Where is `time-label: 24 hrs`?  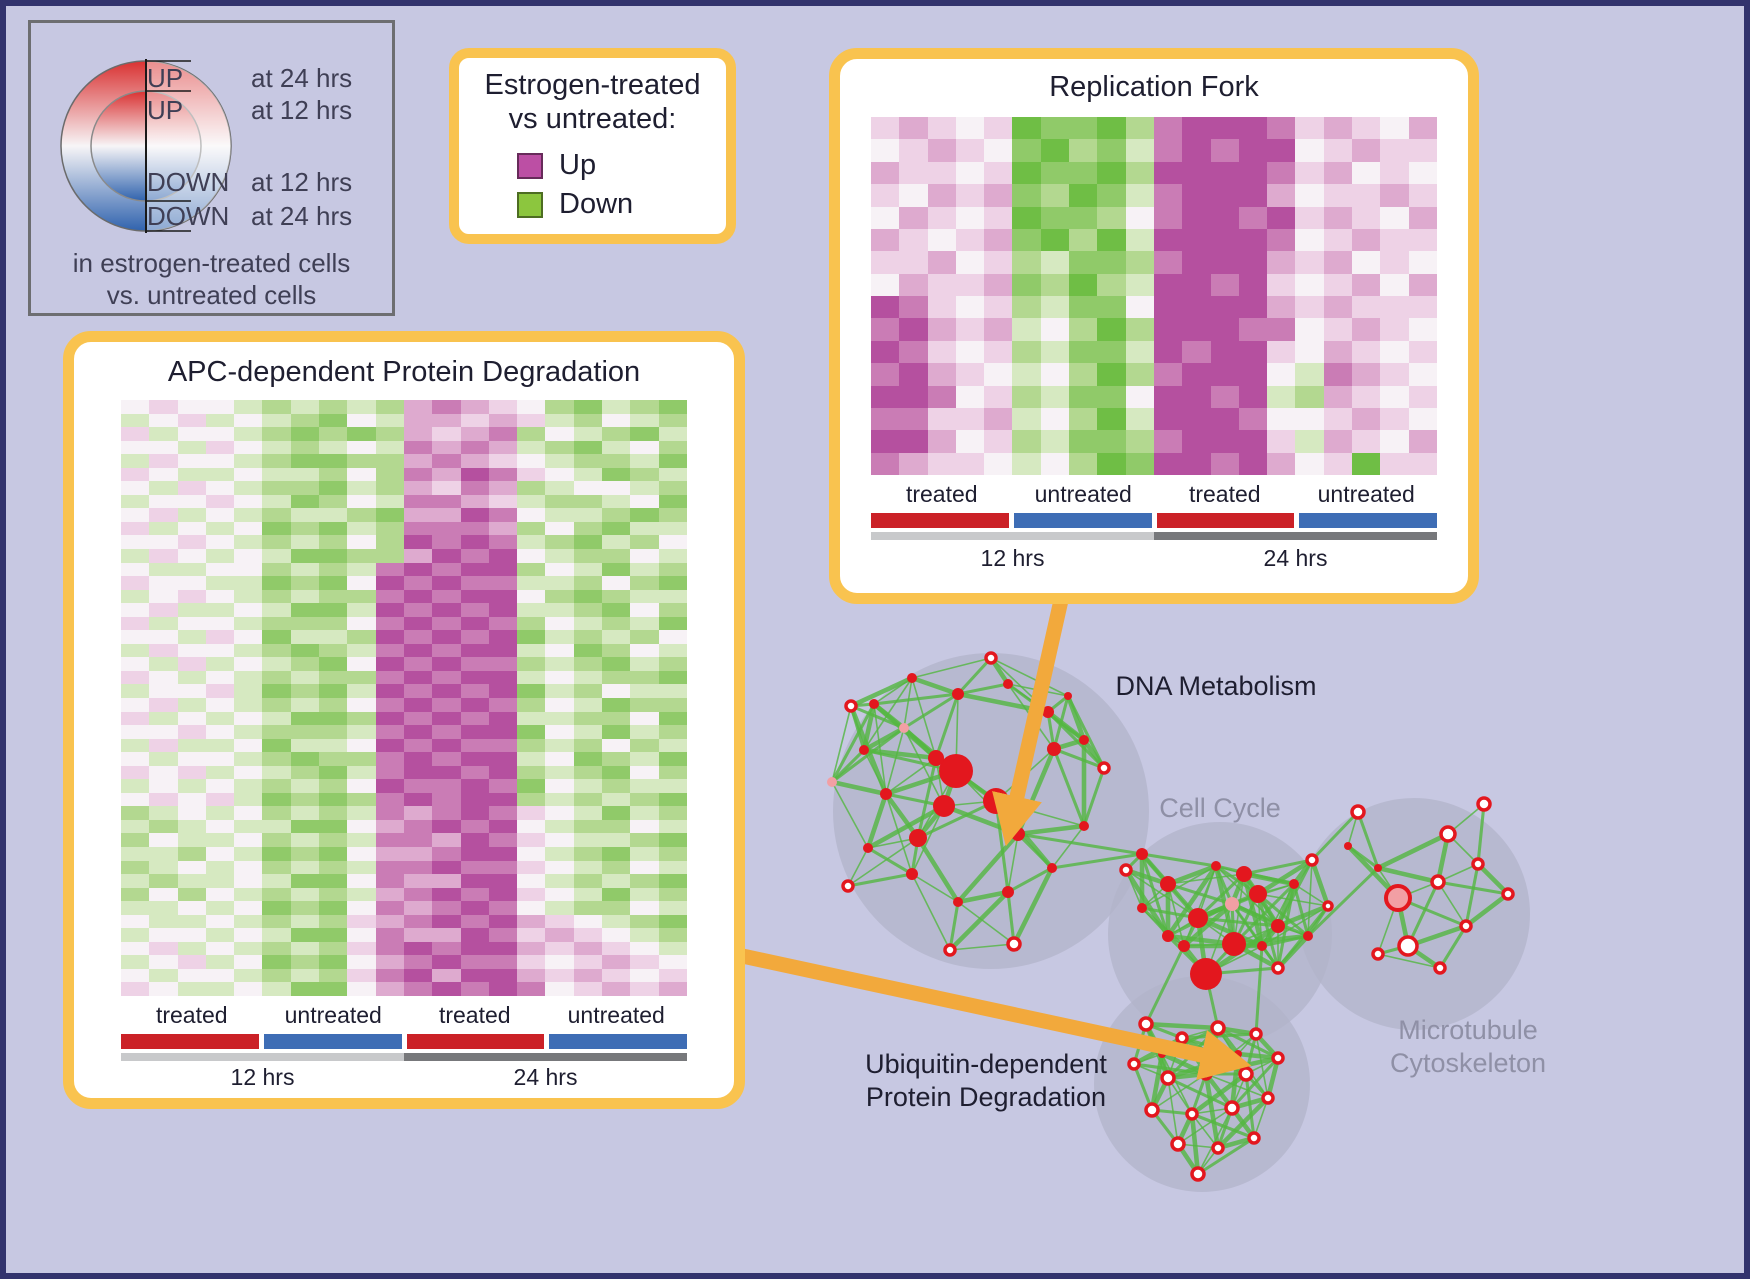
time-label: 24 hrs is located at coordinates (545, 1077).